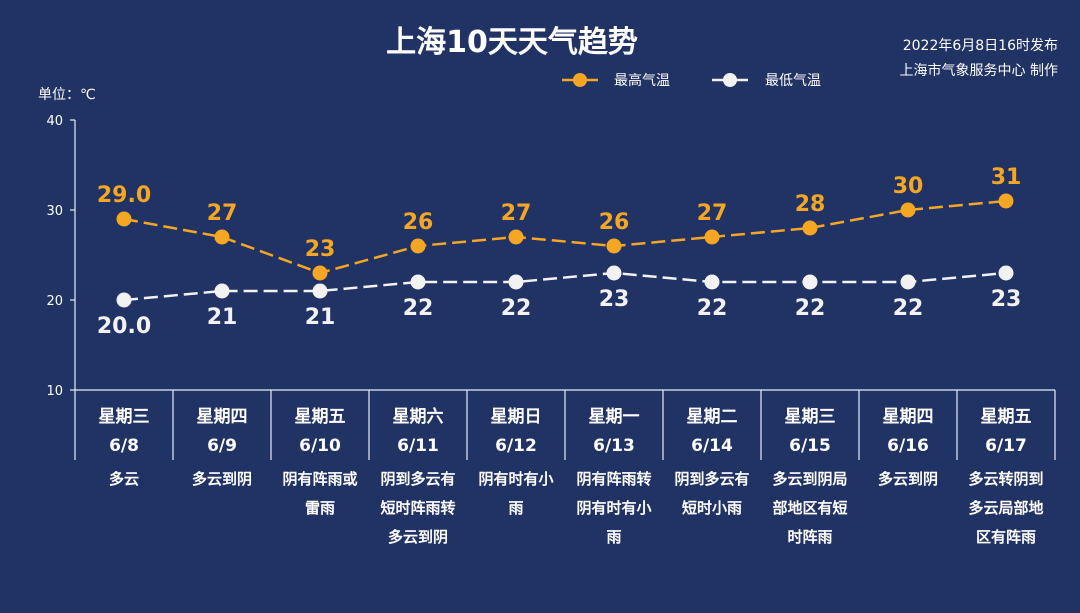 Image resolution: width=1080 pixels, height=613 pixels. I want to click on high-temp-label: 29.0, so click(124, 195).